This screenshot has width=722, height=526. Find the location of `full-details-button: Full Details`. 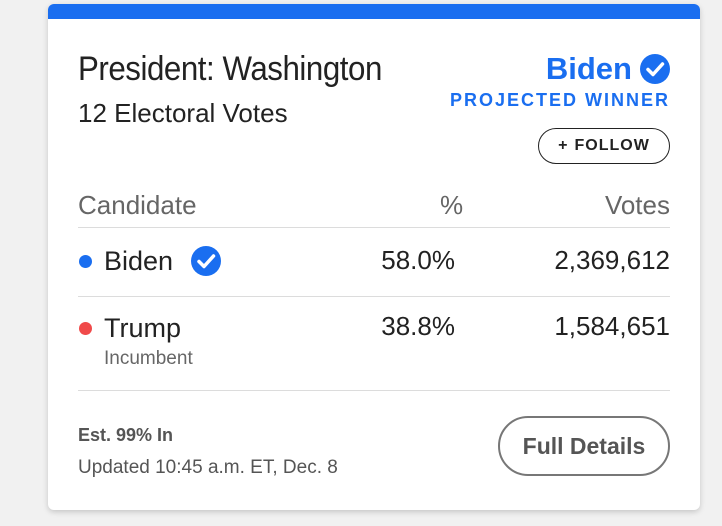

full-details-button: Full Details is located at coordinates (584, 446).